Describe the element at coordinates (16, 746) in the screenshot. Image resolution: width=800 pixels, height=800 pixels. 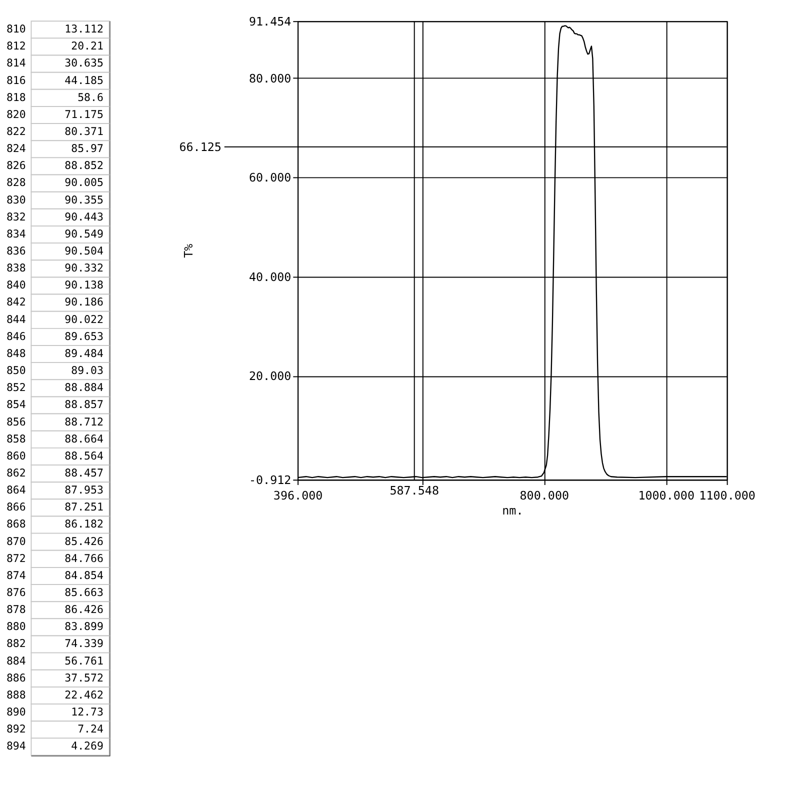
I see `y-tick-label: 894` at that location.